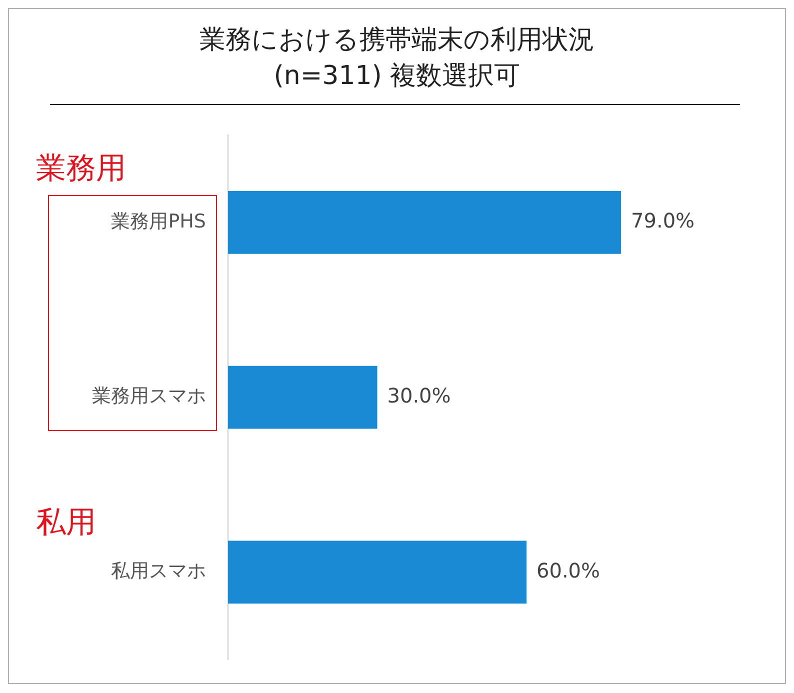 This screenshot has height=693, width=794. I want to click on text: 業務用, so click(81, 169).